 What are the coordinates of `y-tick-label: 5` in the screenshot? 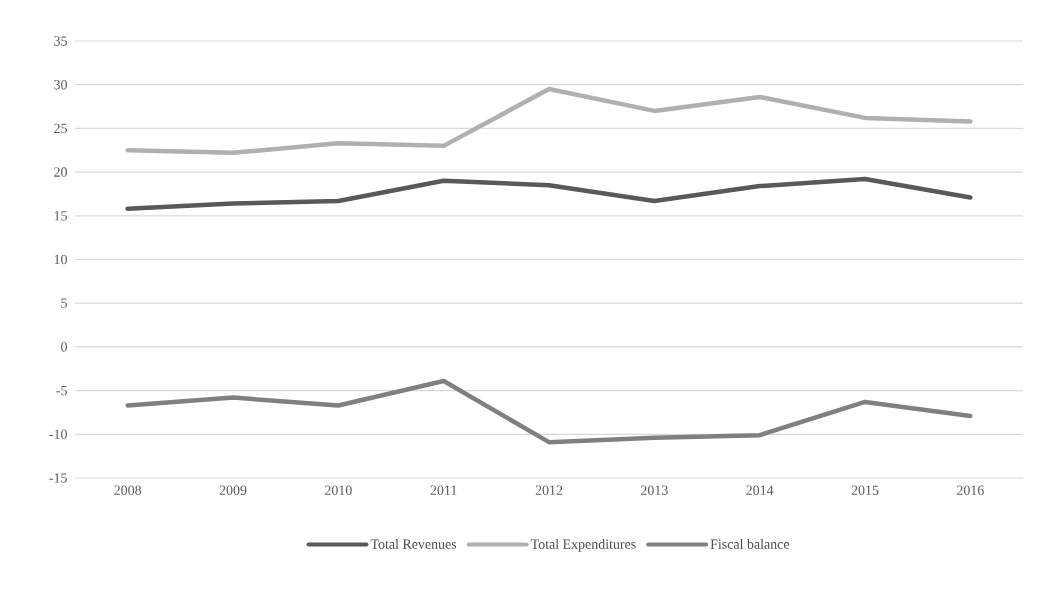 It's located at (64, 303).